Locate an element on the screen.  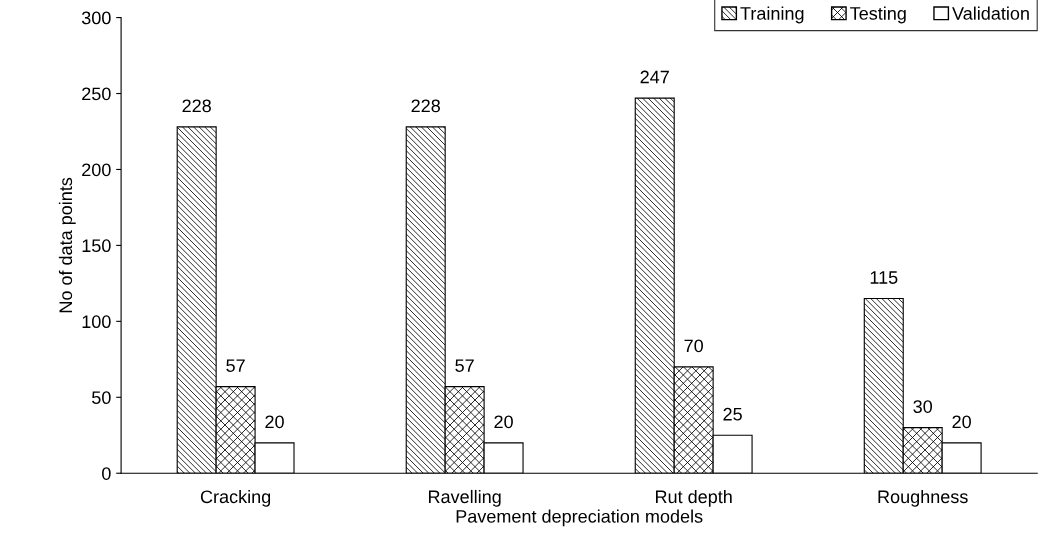
legend-label: Validation is located at coordinates (990, 13).